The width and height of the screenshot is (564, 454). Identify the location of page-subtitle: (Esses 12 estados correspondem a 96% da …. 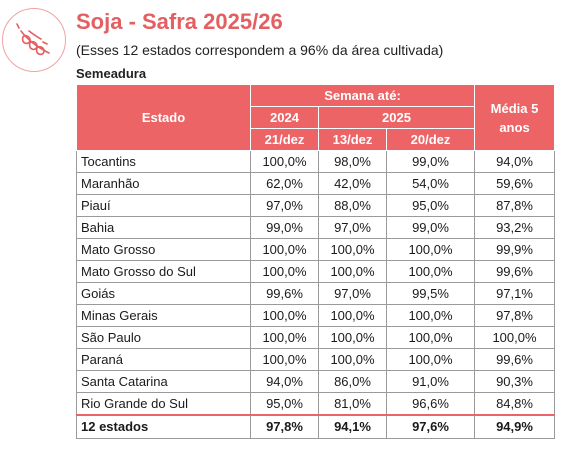
(260, 50).